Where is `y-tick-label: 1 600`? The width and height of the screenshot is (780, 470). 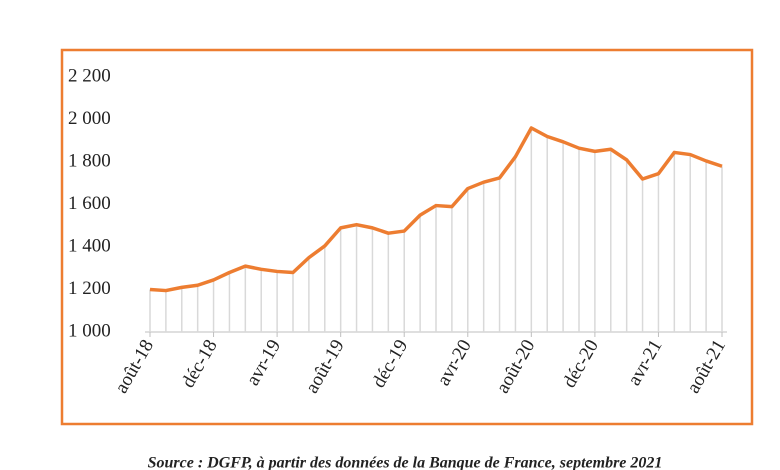 y-tick-label: 1 600 is located at coordinates (89, 203).